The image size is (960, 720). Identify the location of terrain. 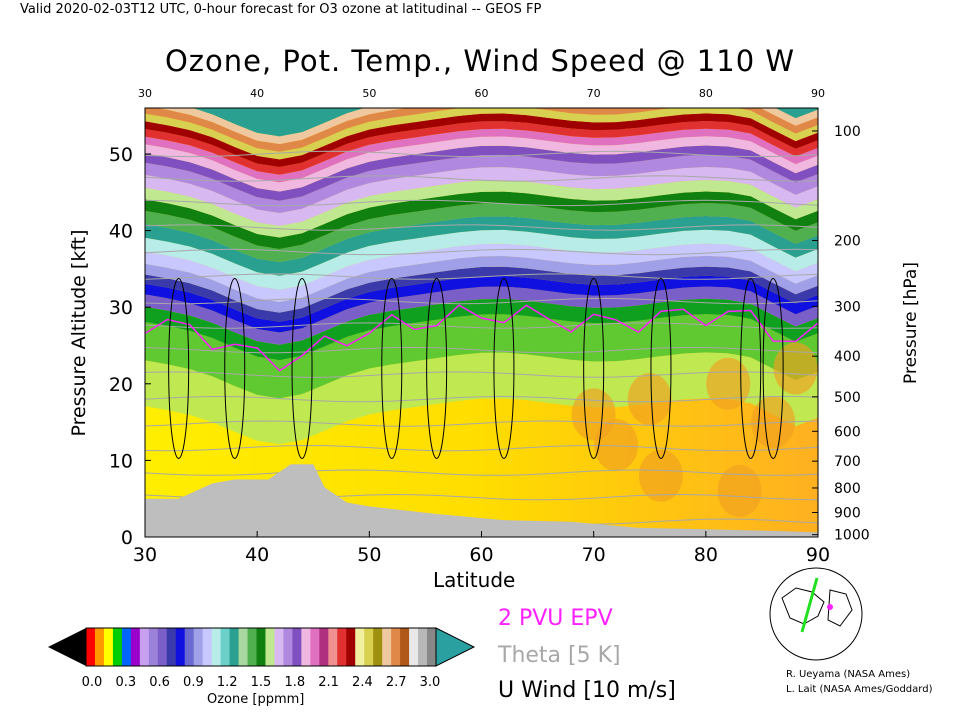
(481, 500).